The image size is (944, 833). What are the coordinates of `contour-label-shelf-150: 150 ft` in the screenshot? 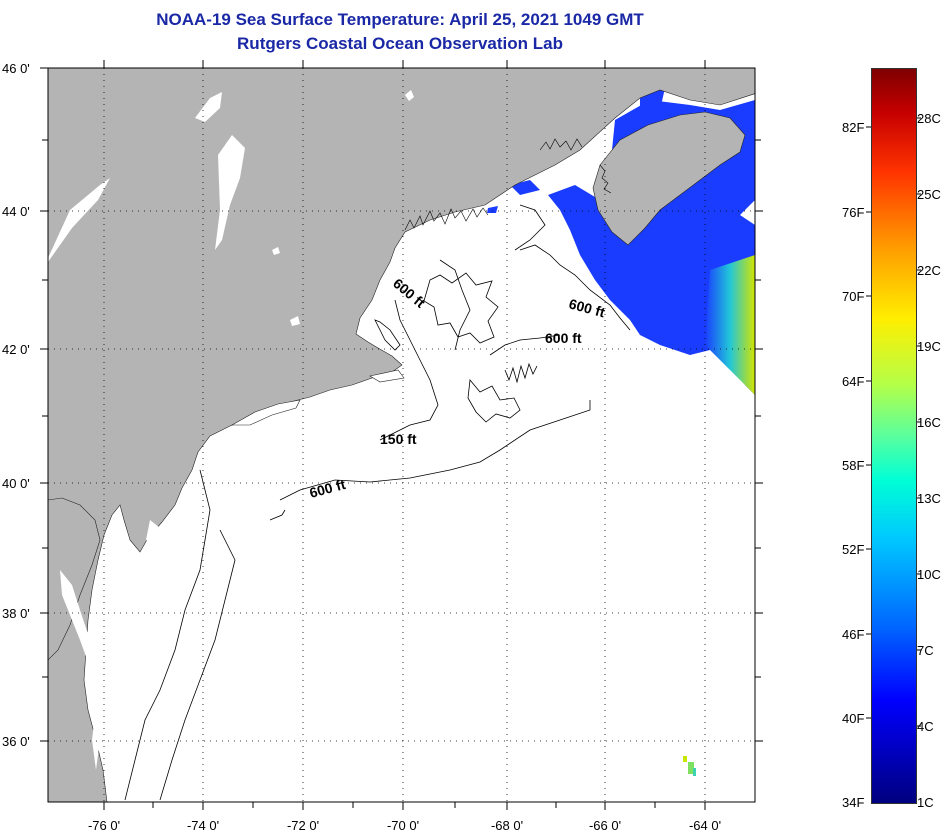 It's located at (398, 439).